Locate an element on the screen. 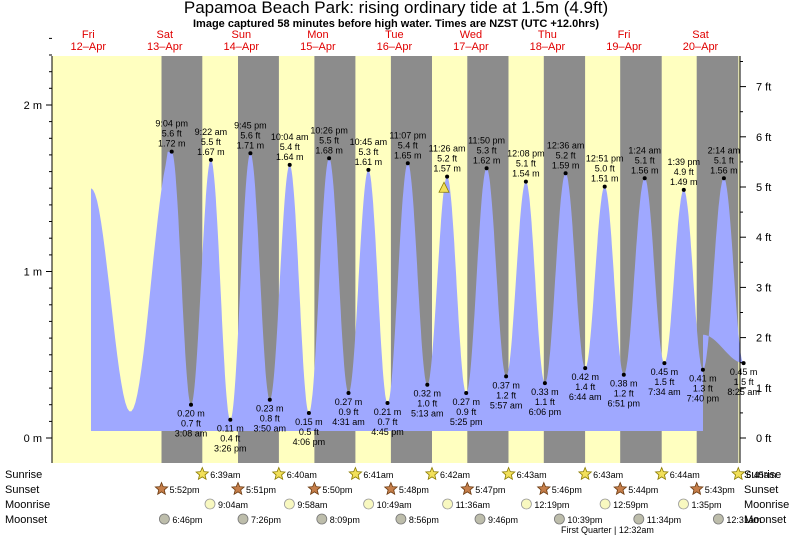 This screenshot has height=537, width=793. tide-time-label: 11:07 pm is located at coordinates (407, 135).